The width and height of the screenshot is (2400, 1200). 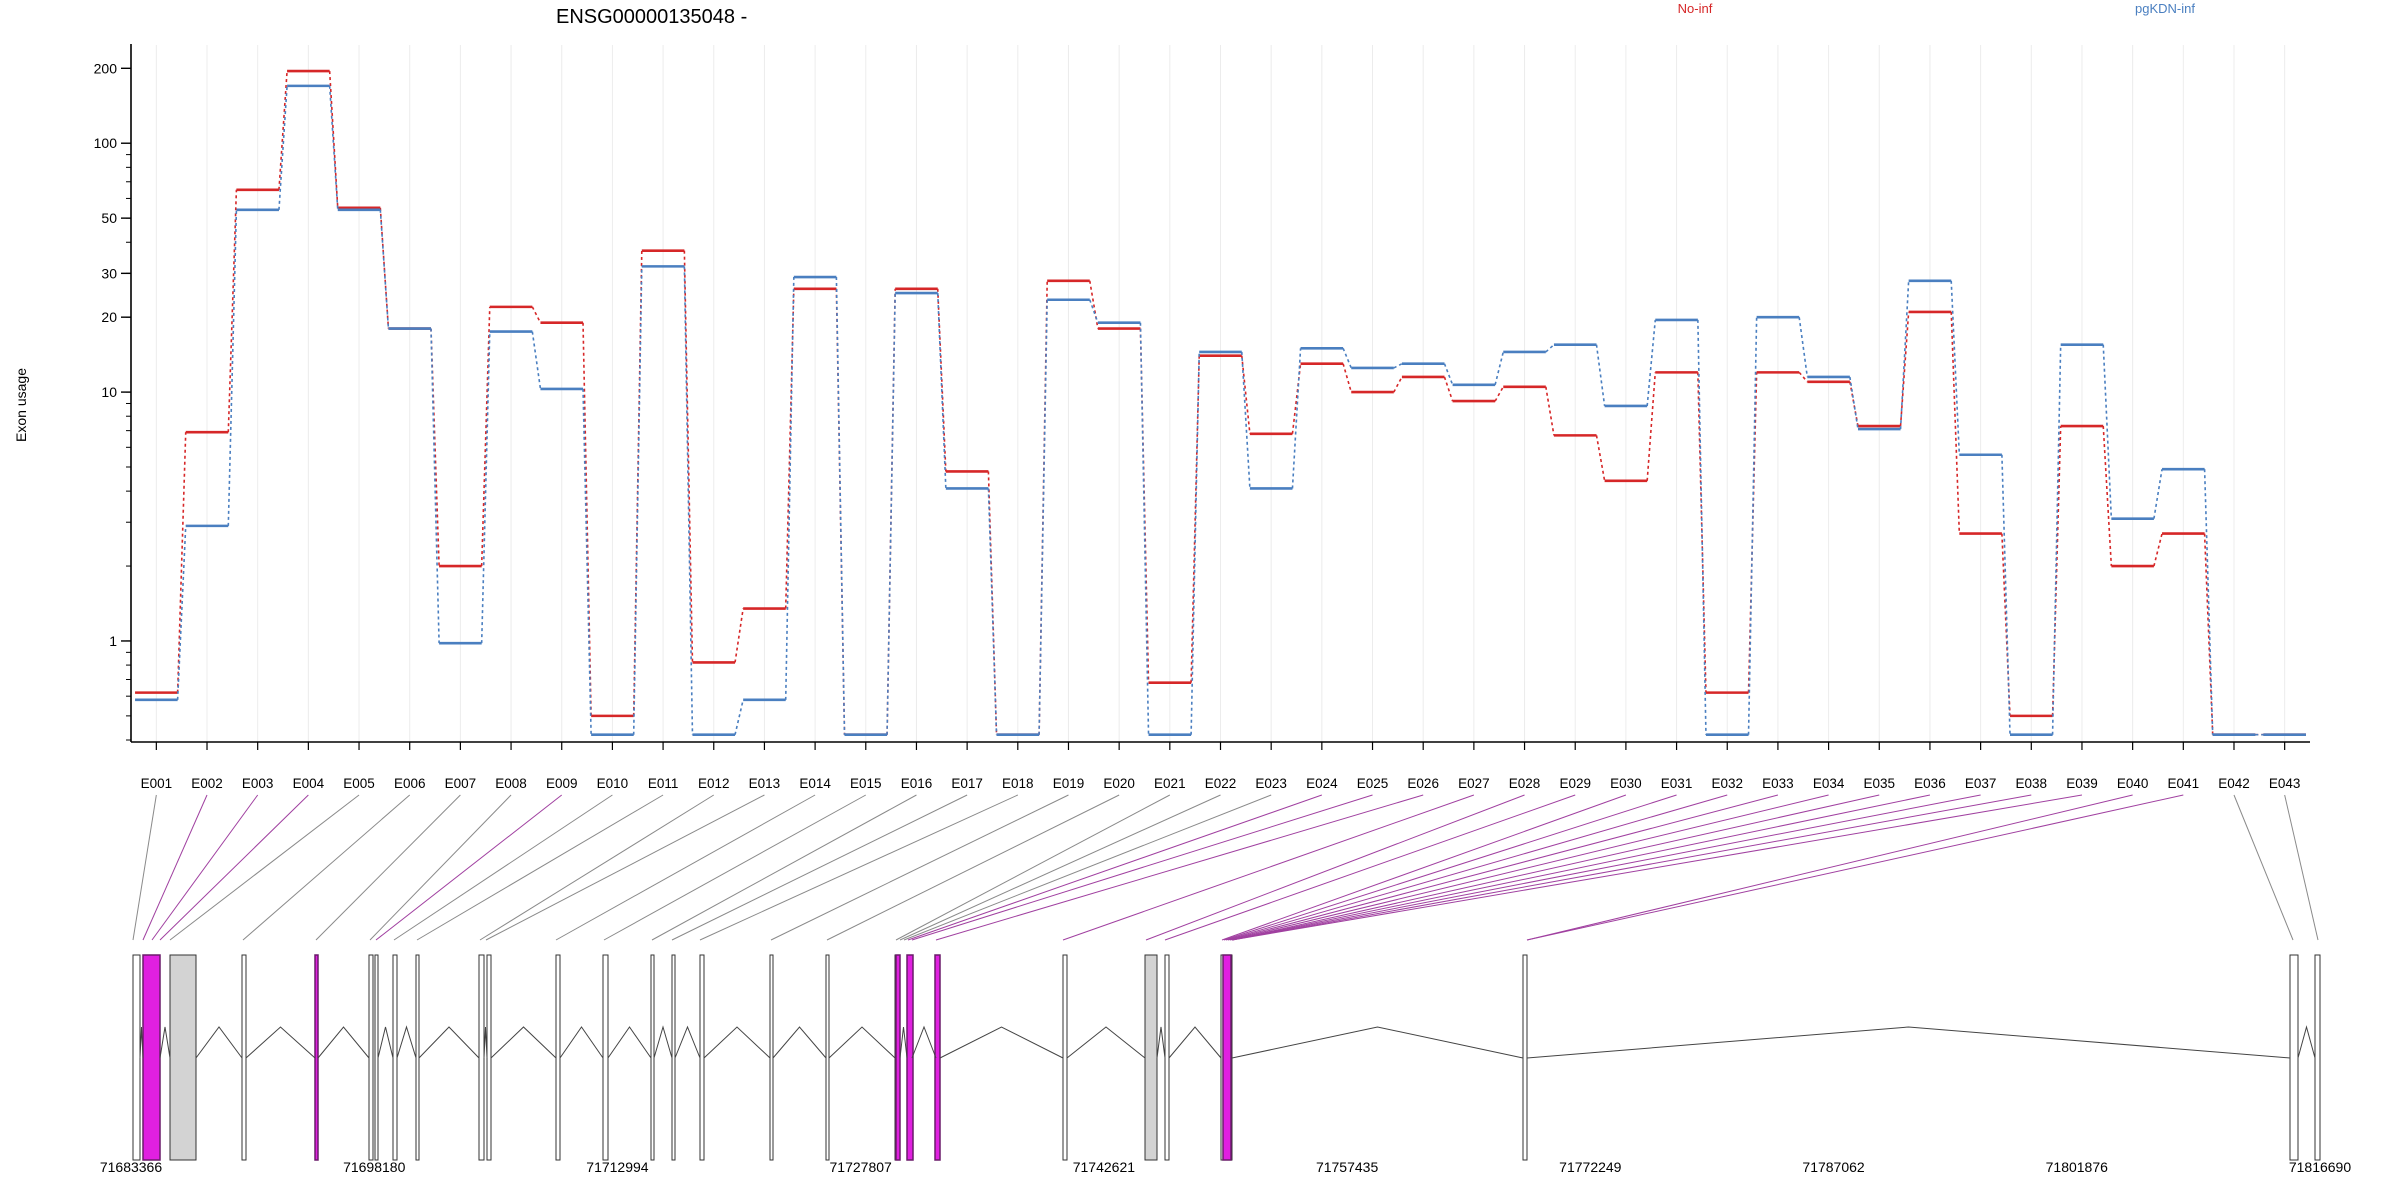 What do you see at coordinates (1093, 304) in the screenshot?
I see `connector-no-inf-e019` at bounding box center [1093, 304].